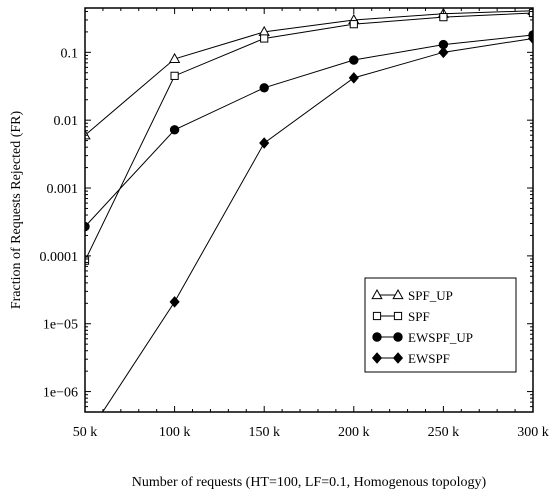 The height and width of the screenshot is (495, 554). What do you see at coordinates (440, 337) in the screenshot?
I see `legend-label: EWSPF_UP` at bounding box center [440, 337].